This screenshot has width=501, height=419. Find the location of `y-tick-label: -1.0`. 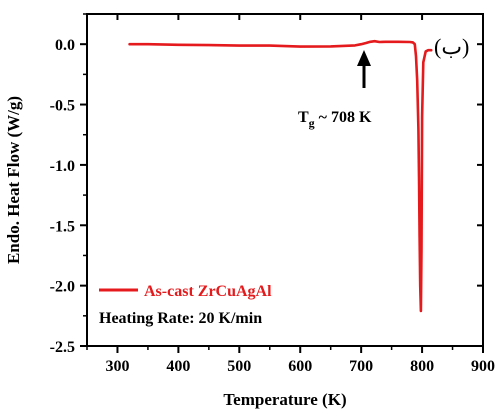

y-tick-label: -1.0 is located at coordinates (62, 166).